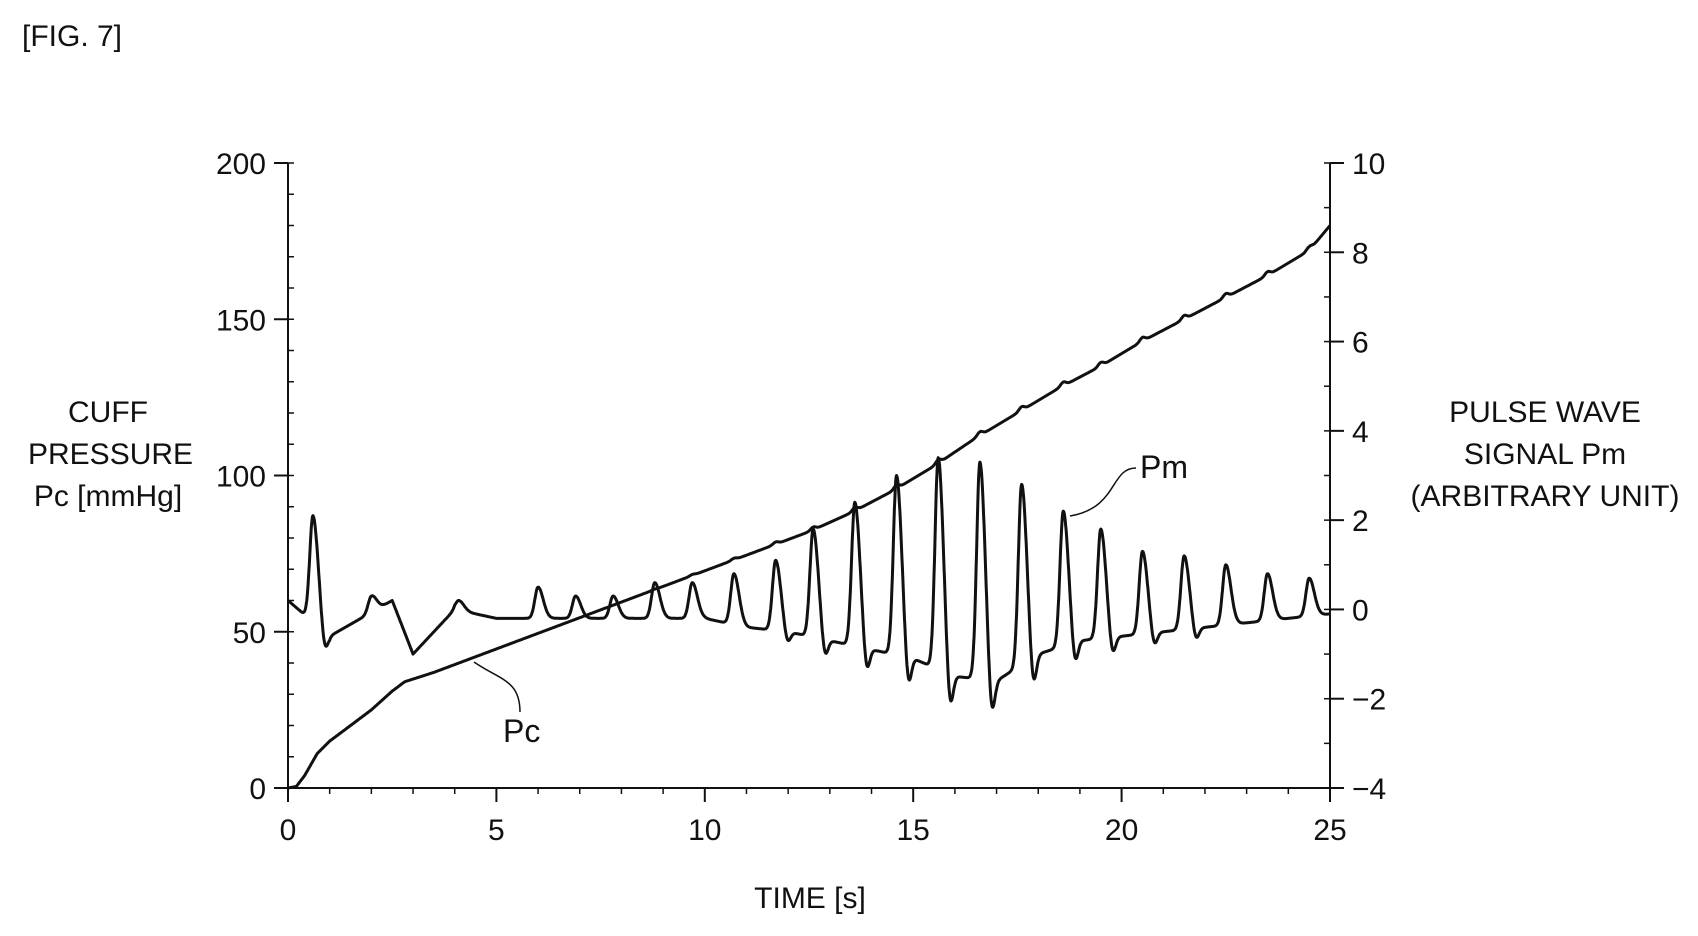 This screenshot has height=936, width=1698. What do you see at coordinates (241, 320) in the screenshot?
I see `y-left-tick-label: 150` at bounding box center [241, 320].